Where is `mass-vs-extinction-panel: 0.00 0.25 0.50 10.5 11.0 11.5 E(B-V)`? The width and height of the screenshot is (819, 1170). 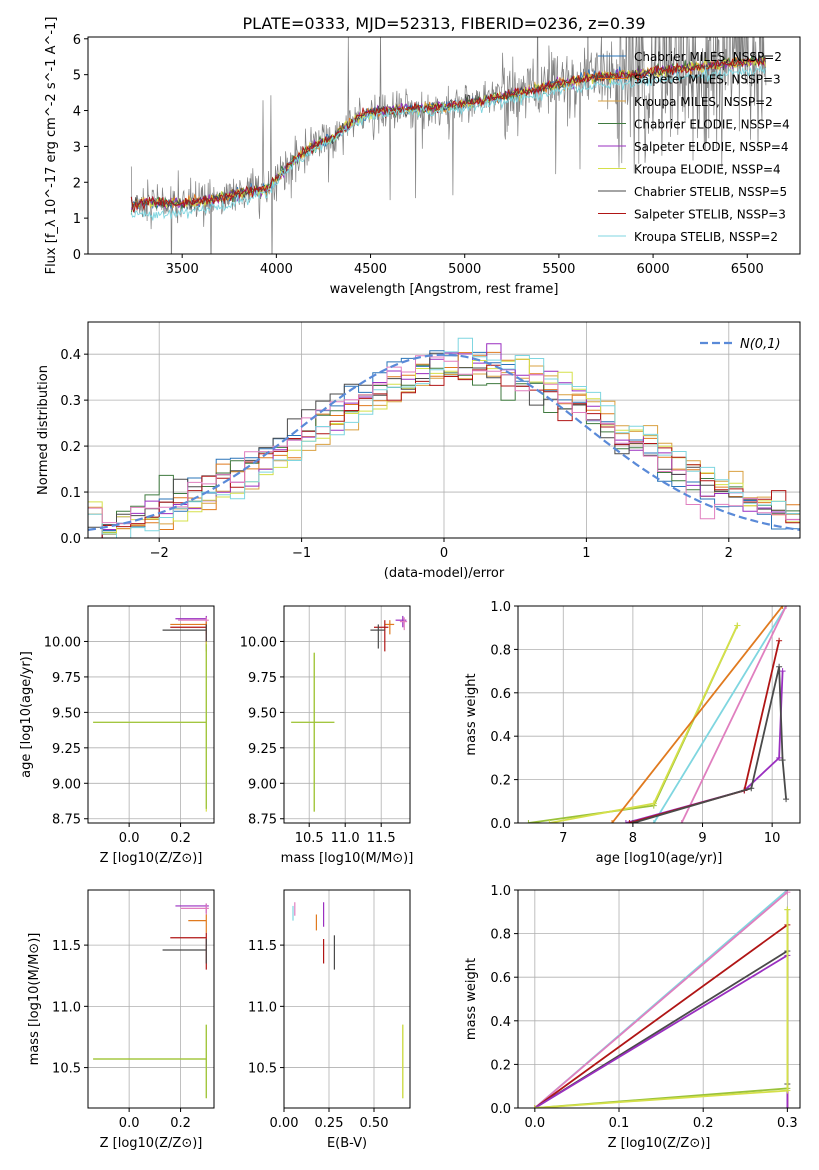 mass-vs-extinction-panel: 0.00 0.25 0.50 10.5 11.0 11.5 E(B-V) is located at coordinates (329, 1020).